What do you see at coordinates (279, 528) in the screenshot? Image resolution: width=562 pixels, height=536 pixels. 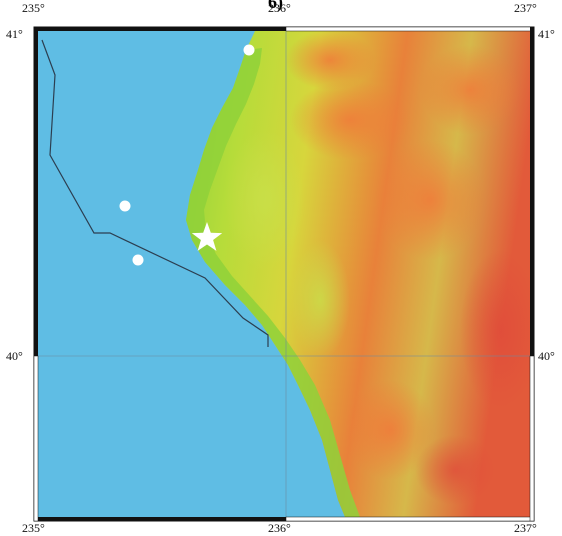 I see `tick-bottom-236: 236°` at bounding box center [279, 528].